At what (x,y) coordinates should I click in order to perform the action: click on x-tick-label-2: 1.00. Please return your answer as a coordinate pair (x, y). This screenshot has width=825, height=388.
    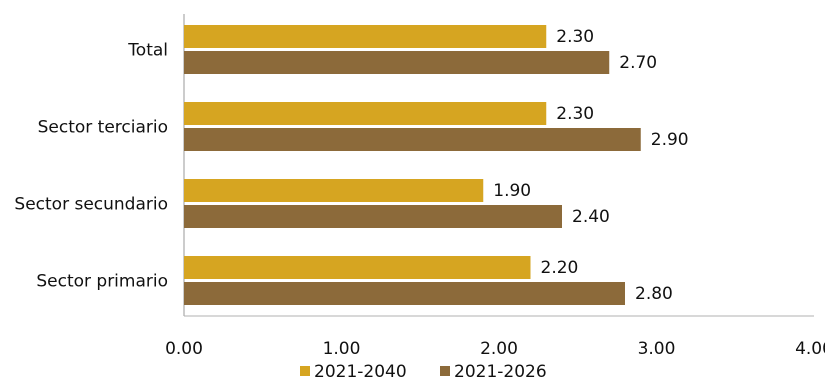
    Looking at the image, I should click on (342, 349).